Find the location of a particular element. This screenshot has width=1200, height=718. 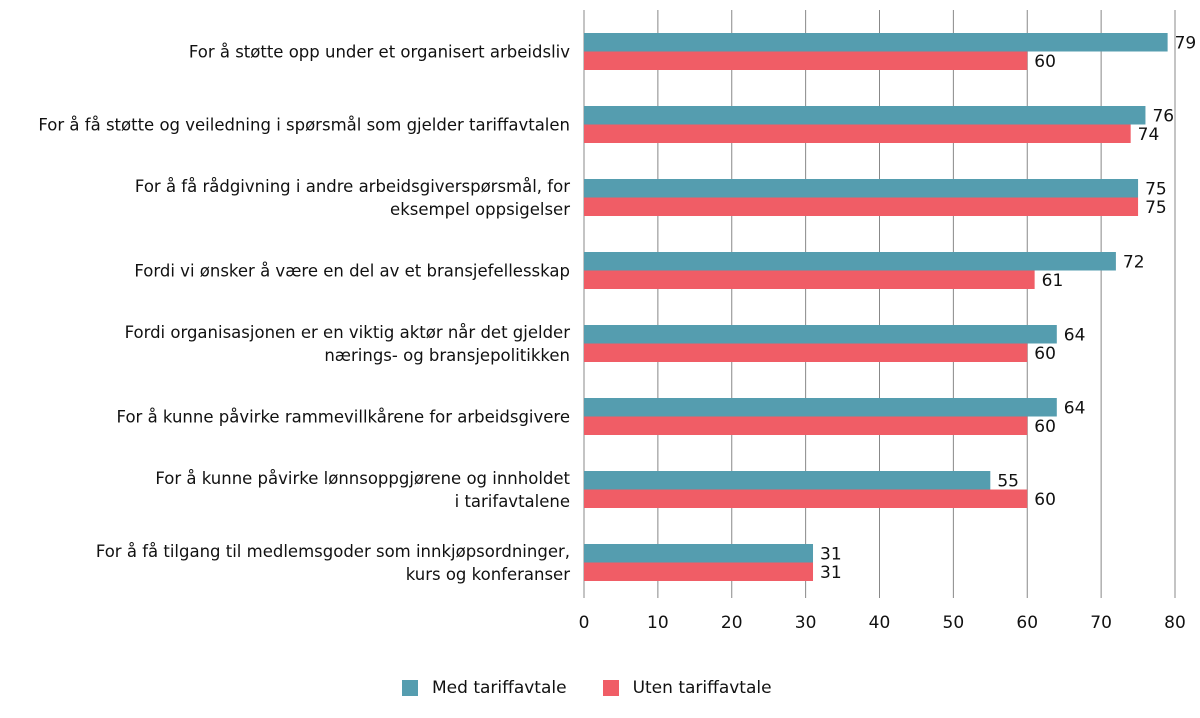

data-label: 72 is located at coordinates (1134, 262).